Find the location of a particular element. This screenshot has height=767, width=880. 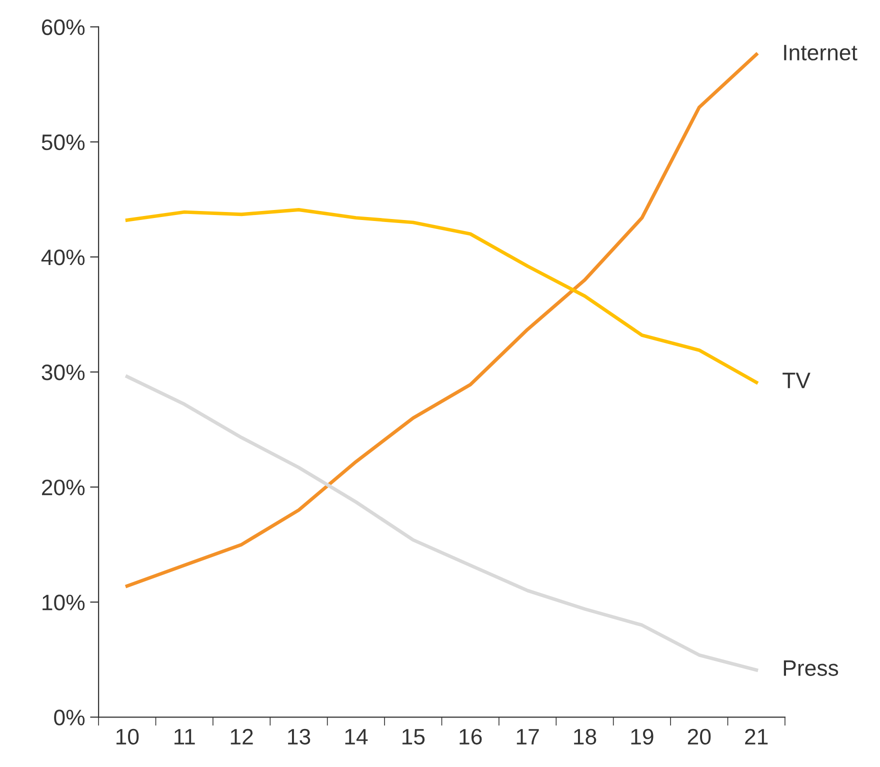

x-tick-label: 10 is located at coordinates (127, 736).